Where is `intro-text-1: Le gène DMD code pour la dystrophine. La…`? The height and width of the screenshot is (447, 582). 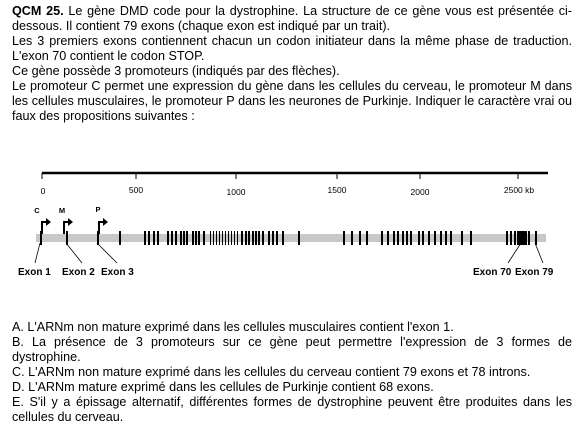
intro-text-1: Le gène DMD code pour la dystrophine. La… is located at coordinates (292, 18).